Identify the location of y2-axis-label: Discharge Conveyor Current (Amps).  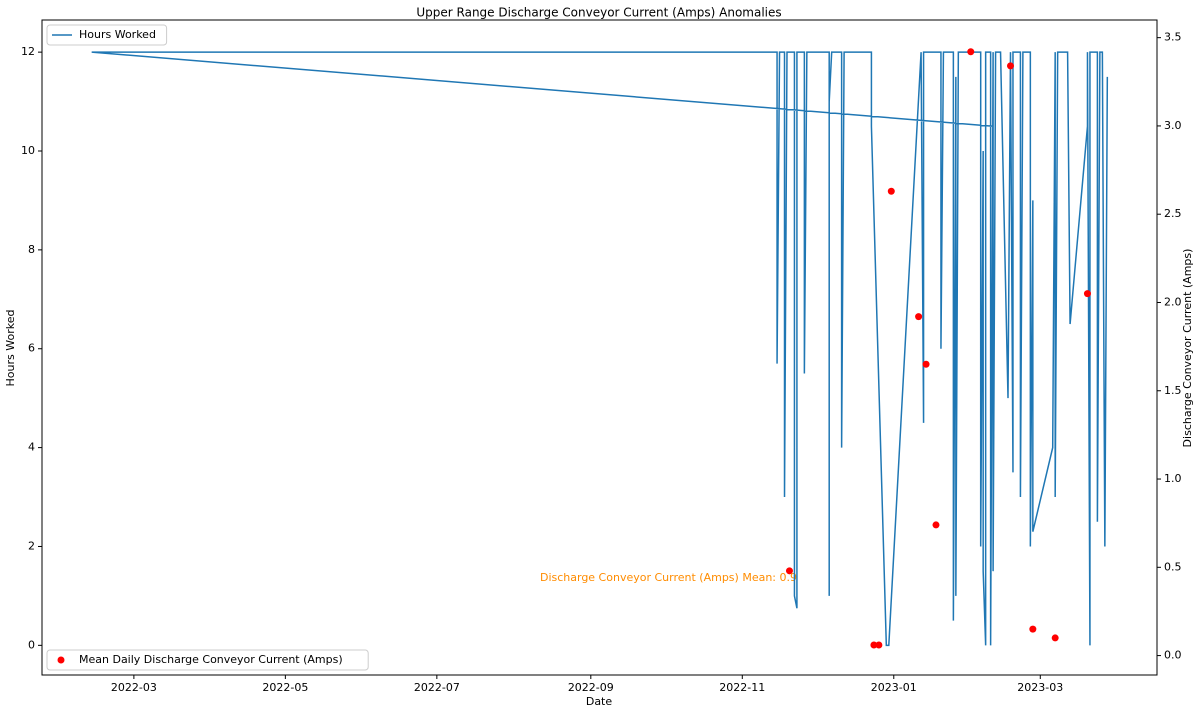
(1187, 348).